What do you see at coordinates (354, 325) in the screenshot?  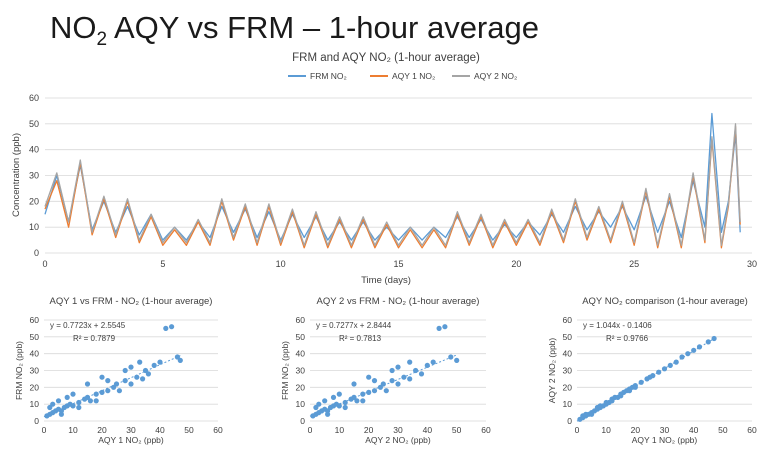 I see `scatter-equation: y = 0.7277x + 2.8444` at bounding box center [354, 325].